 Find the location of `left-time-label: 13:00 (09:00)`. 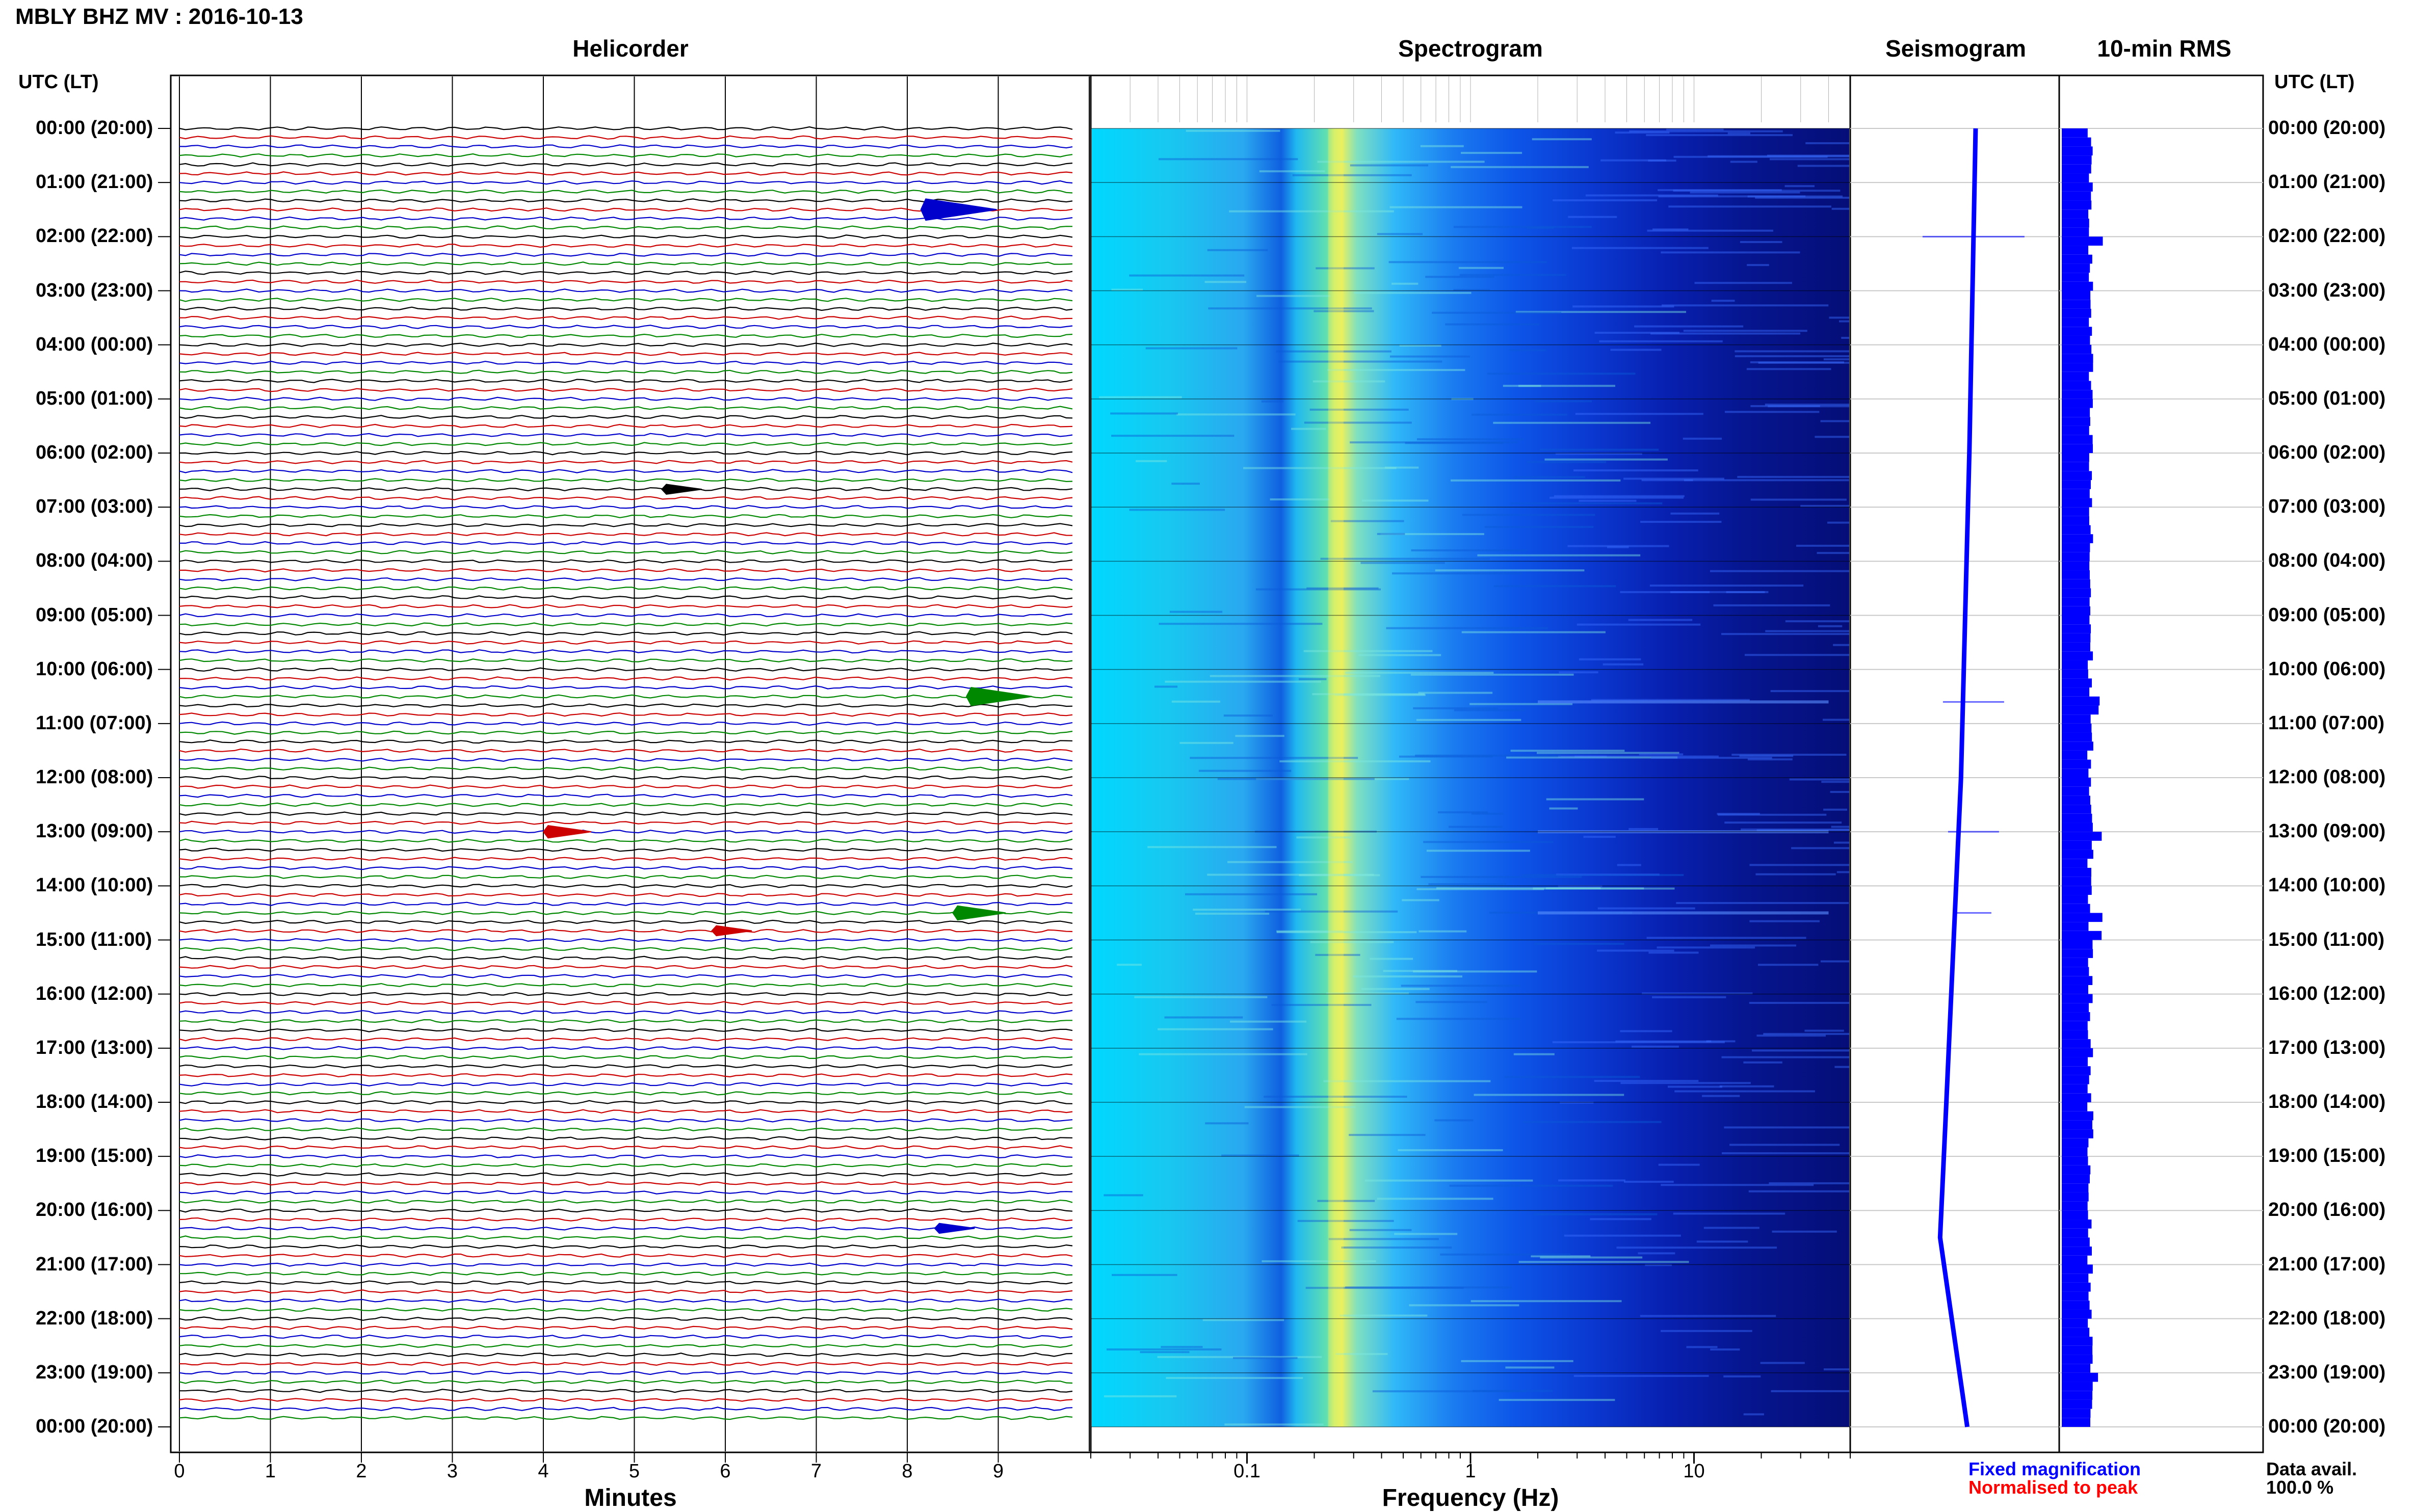

left-time-label: 13:00 (09:00) is located at coordinates (94, 831).